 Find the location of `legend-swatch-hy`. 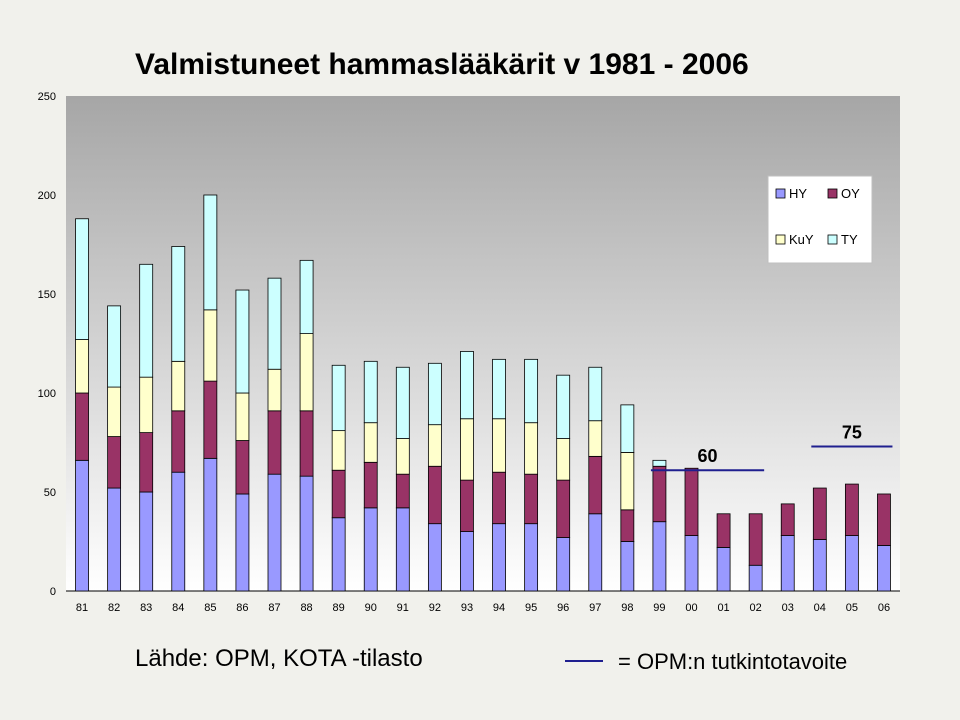

legend-swatch-hy is located at coordinates (780, 193).